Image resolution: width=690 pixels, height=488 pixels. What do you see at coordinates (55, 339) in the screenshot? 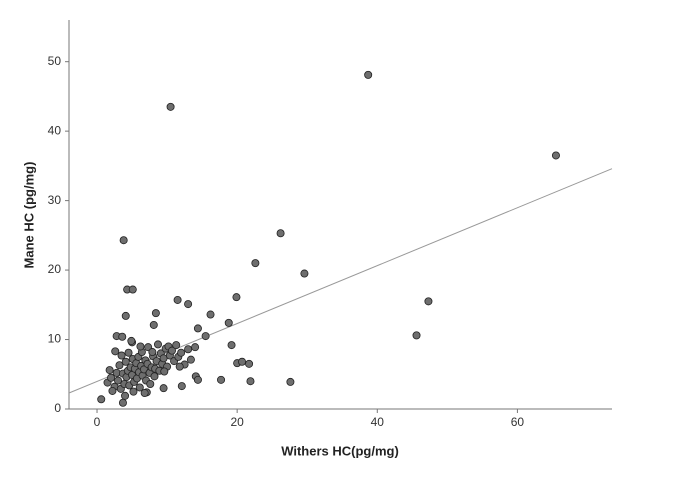
I see `y-tick-label: 10` at bounding box center [55, 339].